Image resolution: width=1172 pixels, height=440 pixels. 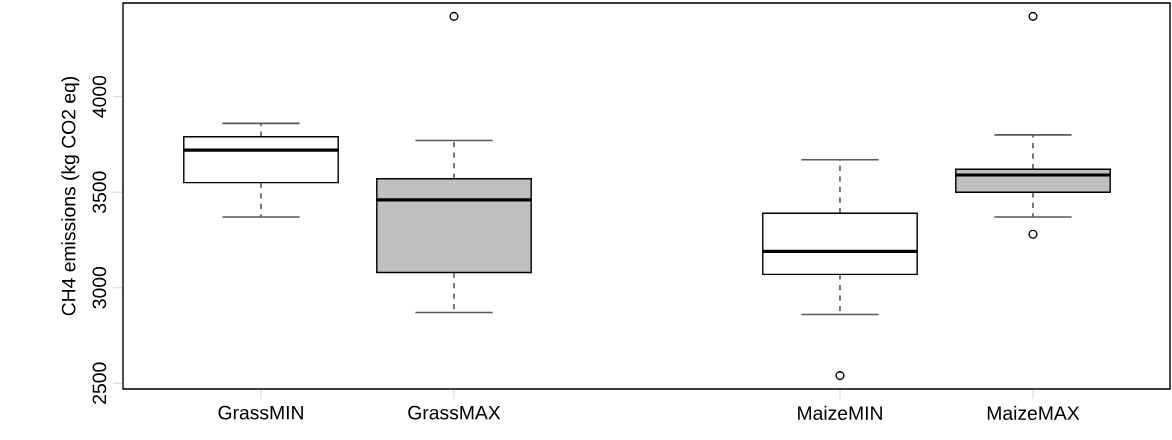 I want to click on y-tick-label: 2500, so click(x=99, y=383).